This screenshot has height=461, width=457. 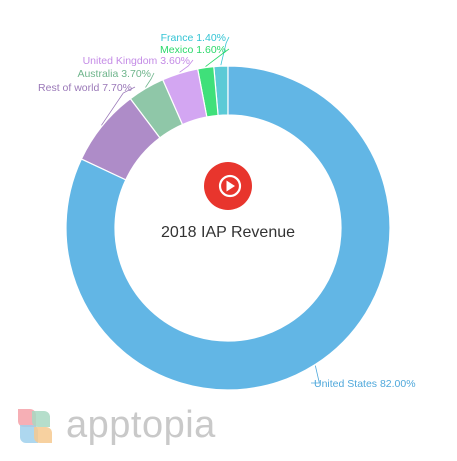 I want to click on brand-footer: apptopia, so click(x=115, y=425).